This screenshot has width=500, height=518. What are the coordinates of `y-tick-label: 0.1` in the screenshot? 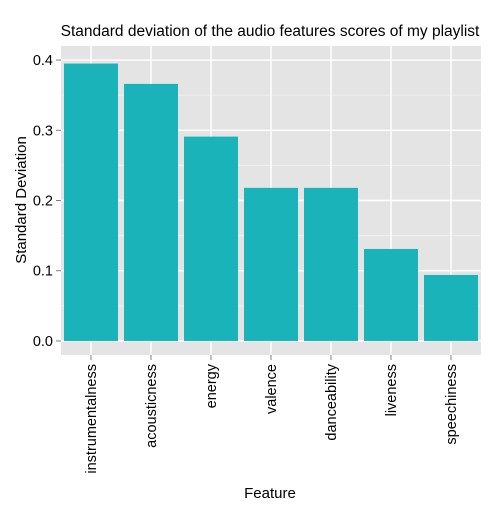 It's located at (43, 272).